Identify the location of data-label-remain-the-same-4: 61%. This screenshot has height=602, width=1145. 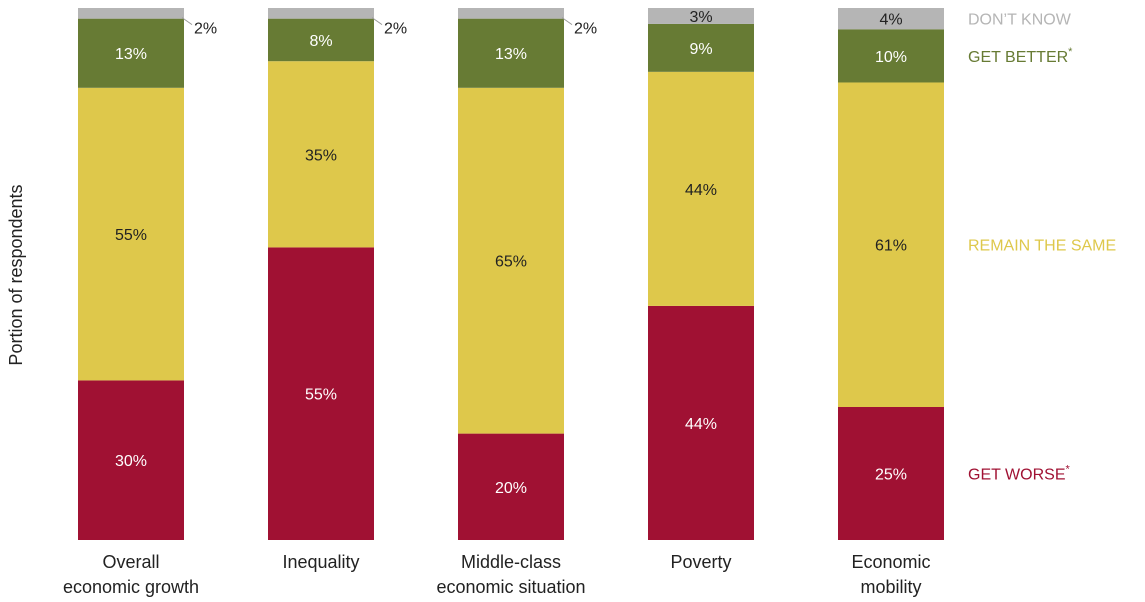
(891, 246).